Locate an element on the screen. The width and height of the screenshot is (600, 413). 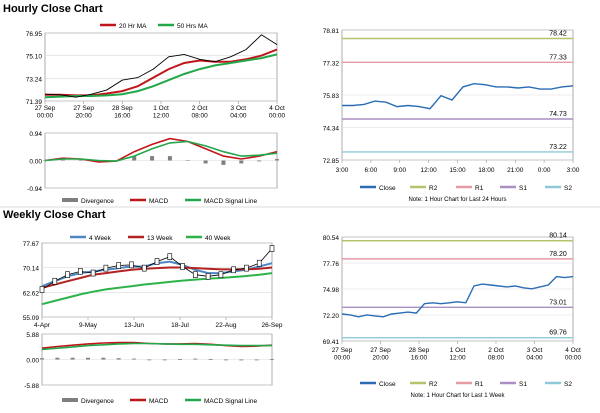
hourly-macd-legend-1-label: MACD is located at coordinates (158, 201).